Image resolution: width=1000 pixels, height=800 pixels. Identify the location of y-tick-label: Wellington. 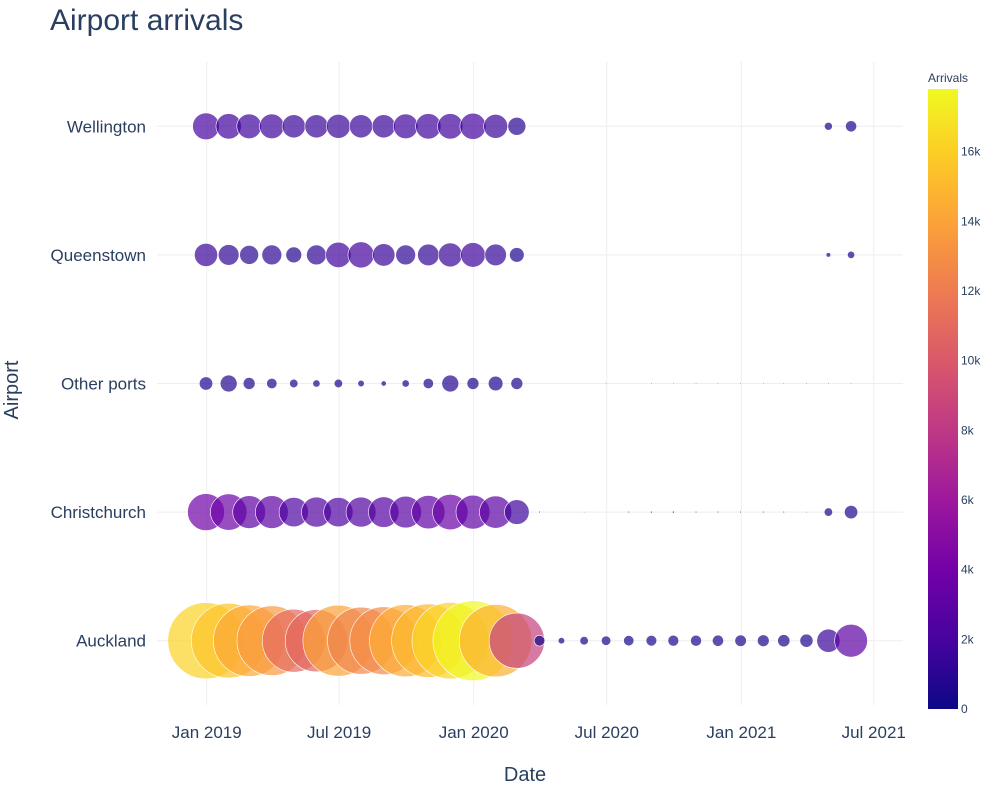
(106, 126).